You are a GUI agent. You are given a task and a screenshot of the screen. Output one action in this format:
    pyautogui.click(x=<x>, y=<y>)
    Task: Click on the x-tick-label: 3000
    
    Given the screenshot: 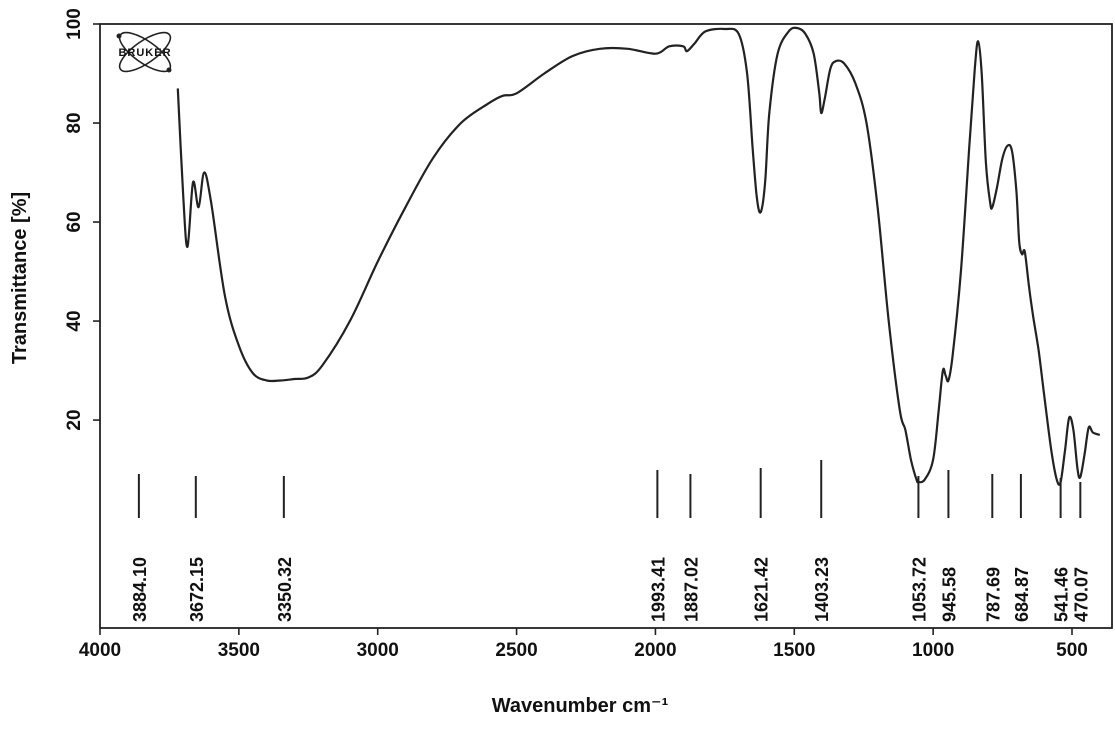 What is the action you would take?
    pyautogui.click(x=378, y=650)
    